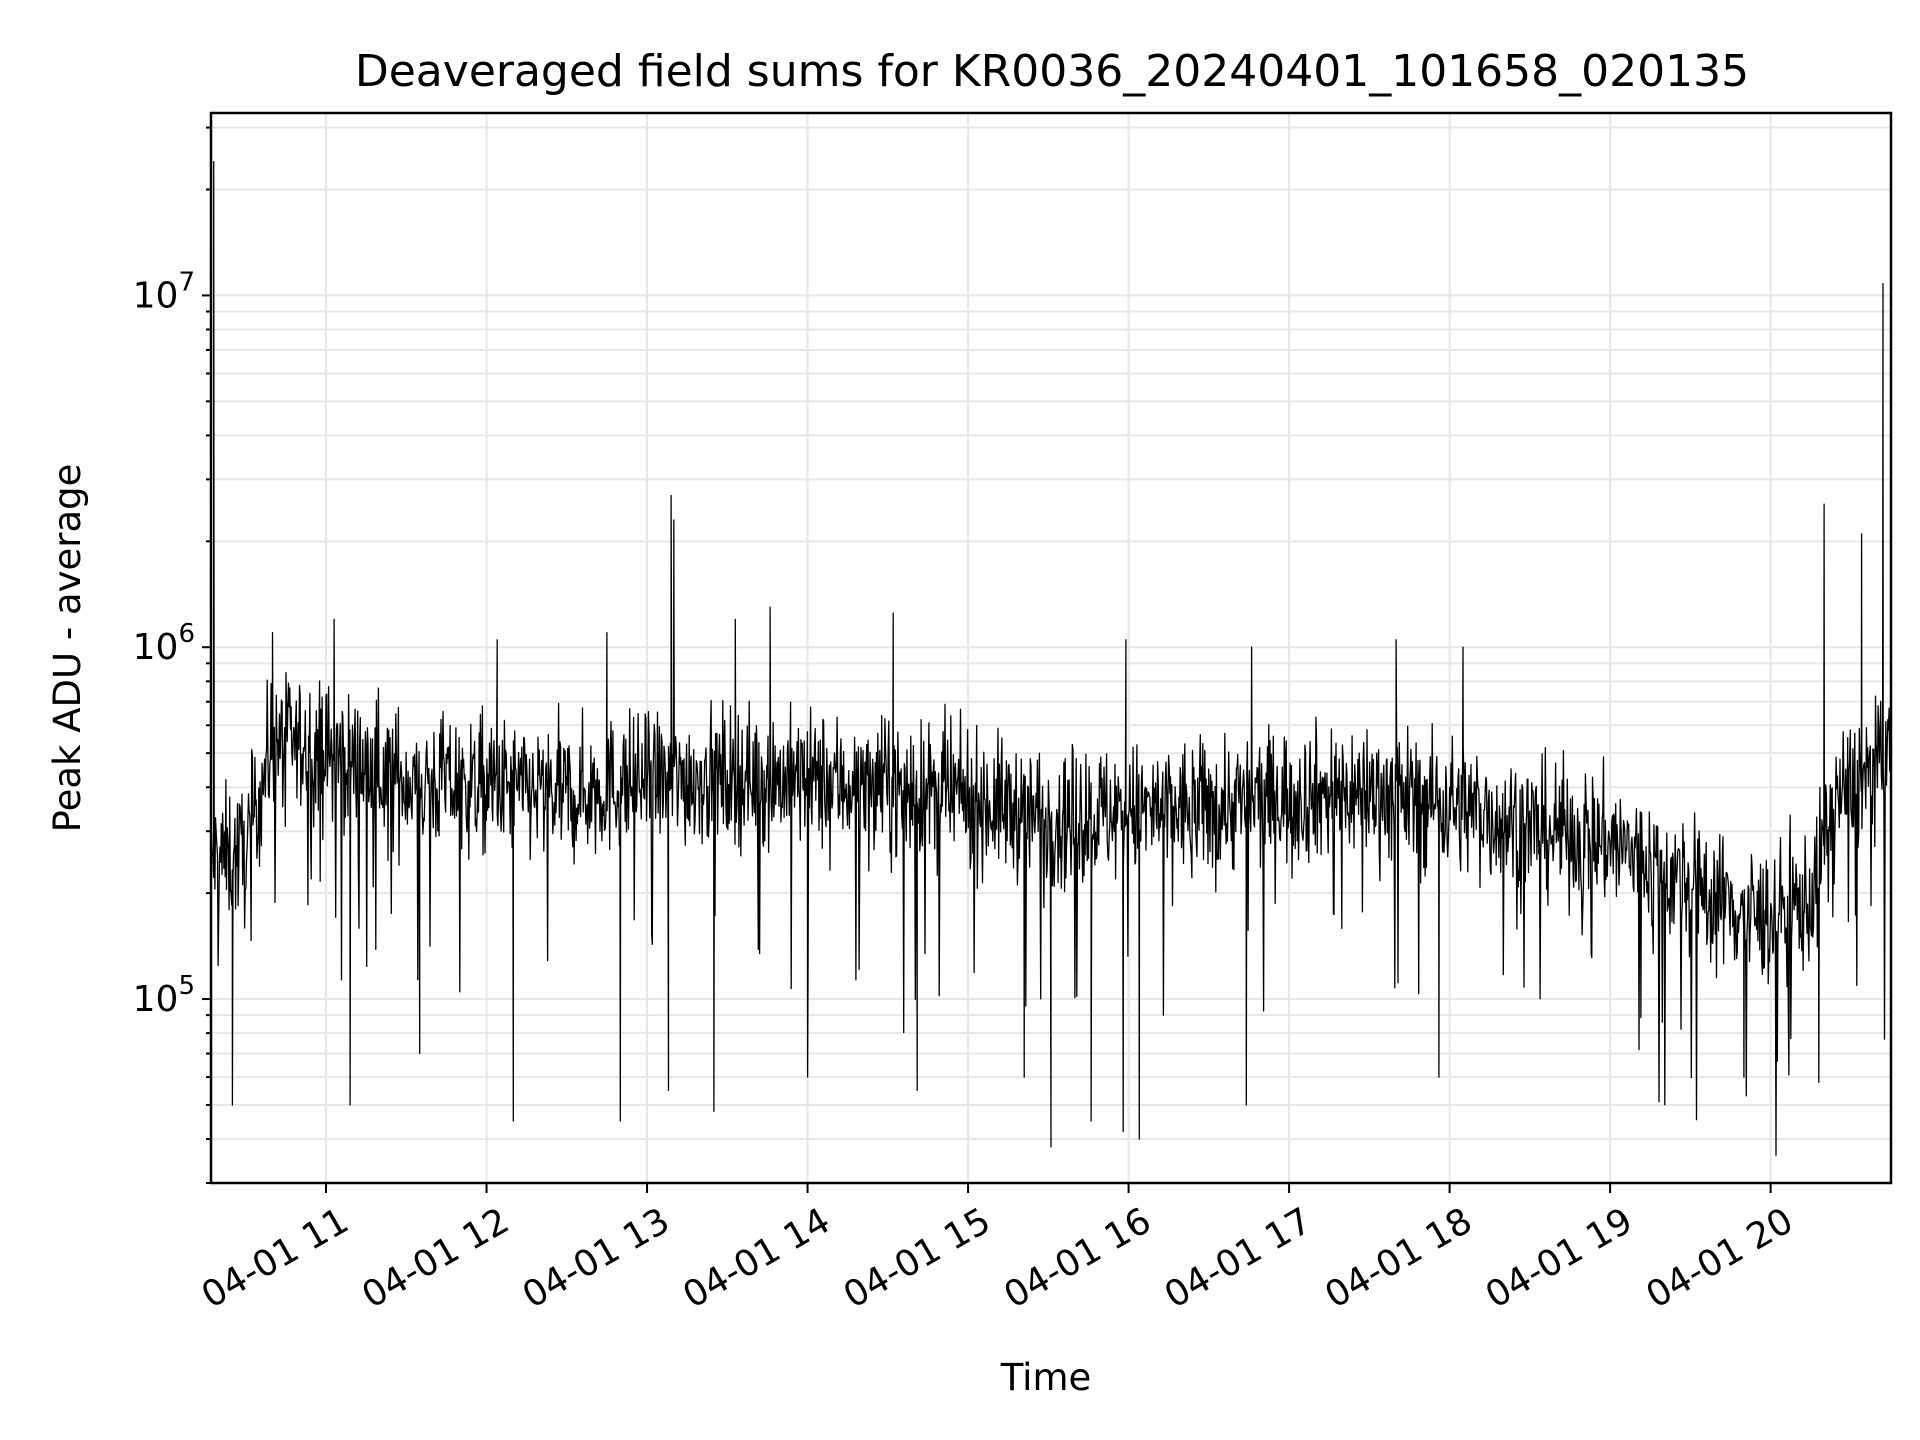 This screenshot has height=1440, width=1920. I want to click on y-tick-label: 10⁵, so click(164, 995).